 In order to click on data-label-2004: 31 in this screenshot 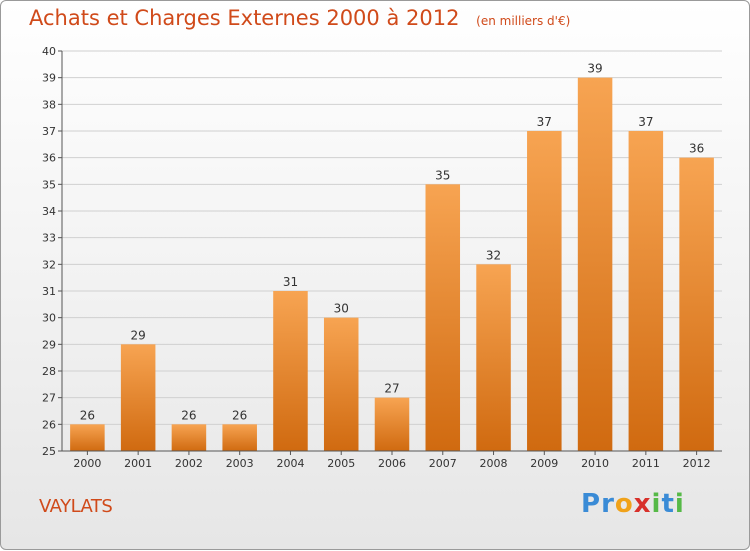, I will do `click(290, 282)`.